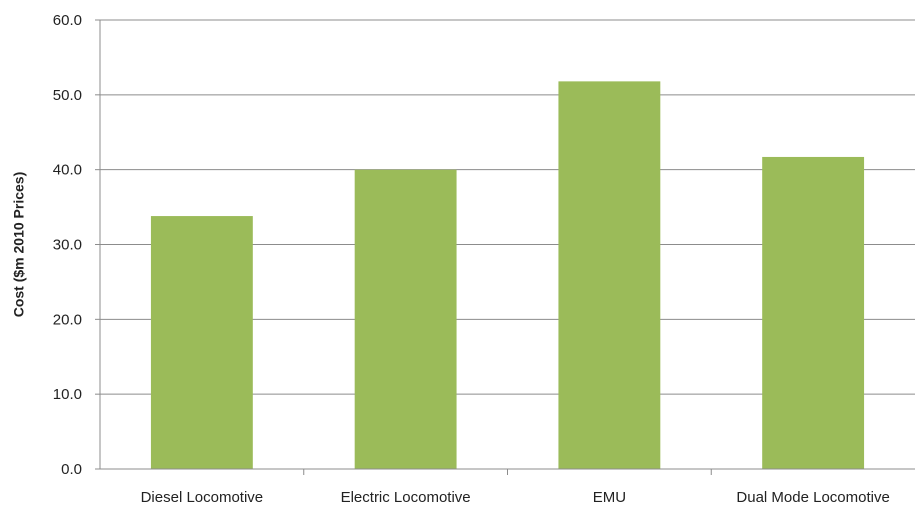 Image resolution: width=915 pixels, height=510 pixels. What do you see at coordinates (406, 497) in the screenshot?
I see `x-tick-label: Electric Locomotive` at bounding box center [406, 497].